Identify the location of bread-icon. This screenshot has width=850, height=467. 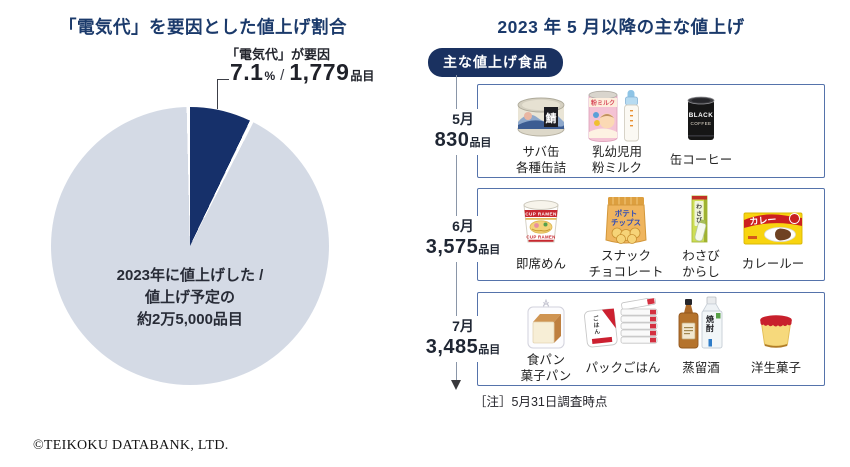
(546, 323).